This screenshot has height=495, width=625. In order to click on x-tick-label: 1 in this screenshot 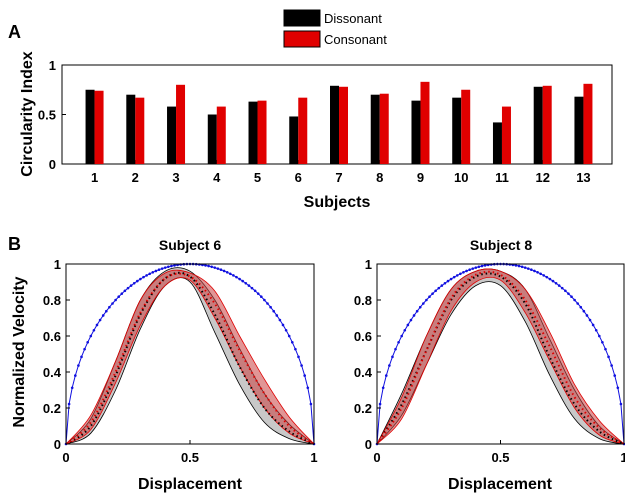, I will do `click(94, 177)`.